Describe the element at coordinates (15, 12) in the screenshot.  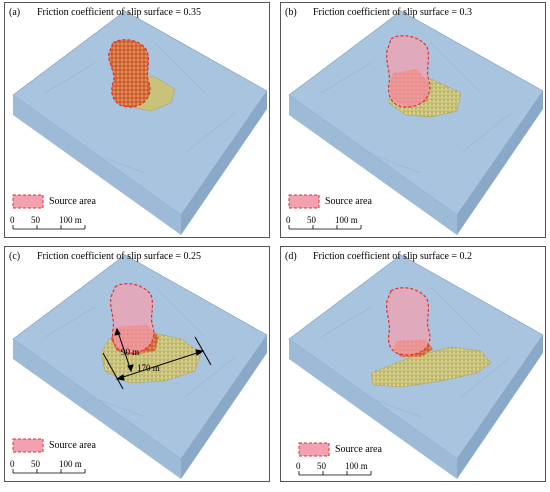
I see `panel-label: (a)` at that location.